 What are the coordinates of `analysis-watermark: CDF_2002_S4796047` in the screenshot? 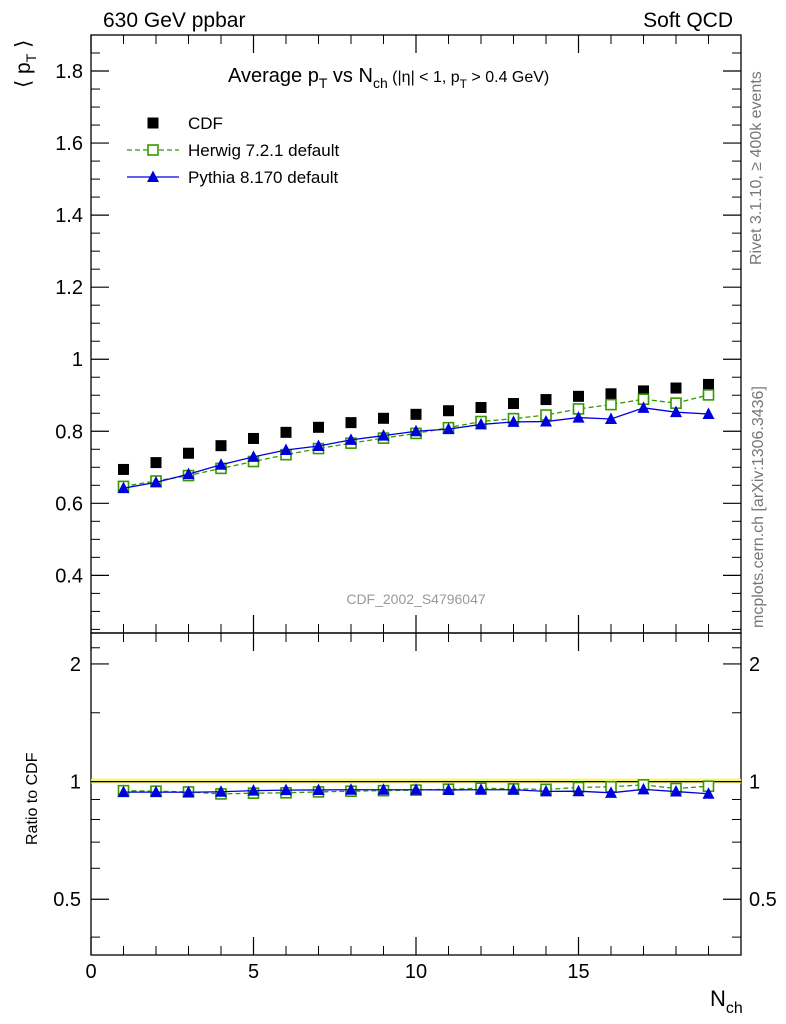 It's located at (416, 599).